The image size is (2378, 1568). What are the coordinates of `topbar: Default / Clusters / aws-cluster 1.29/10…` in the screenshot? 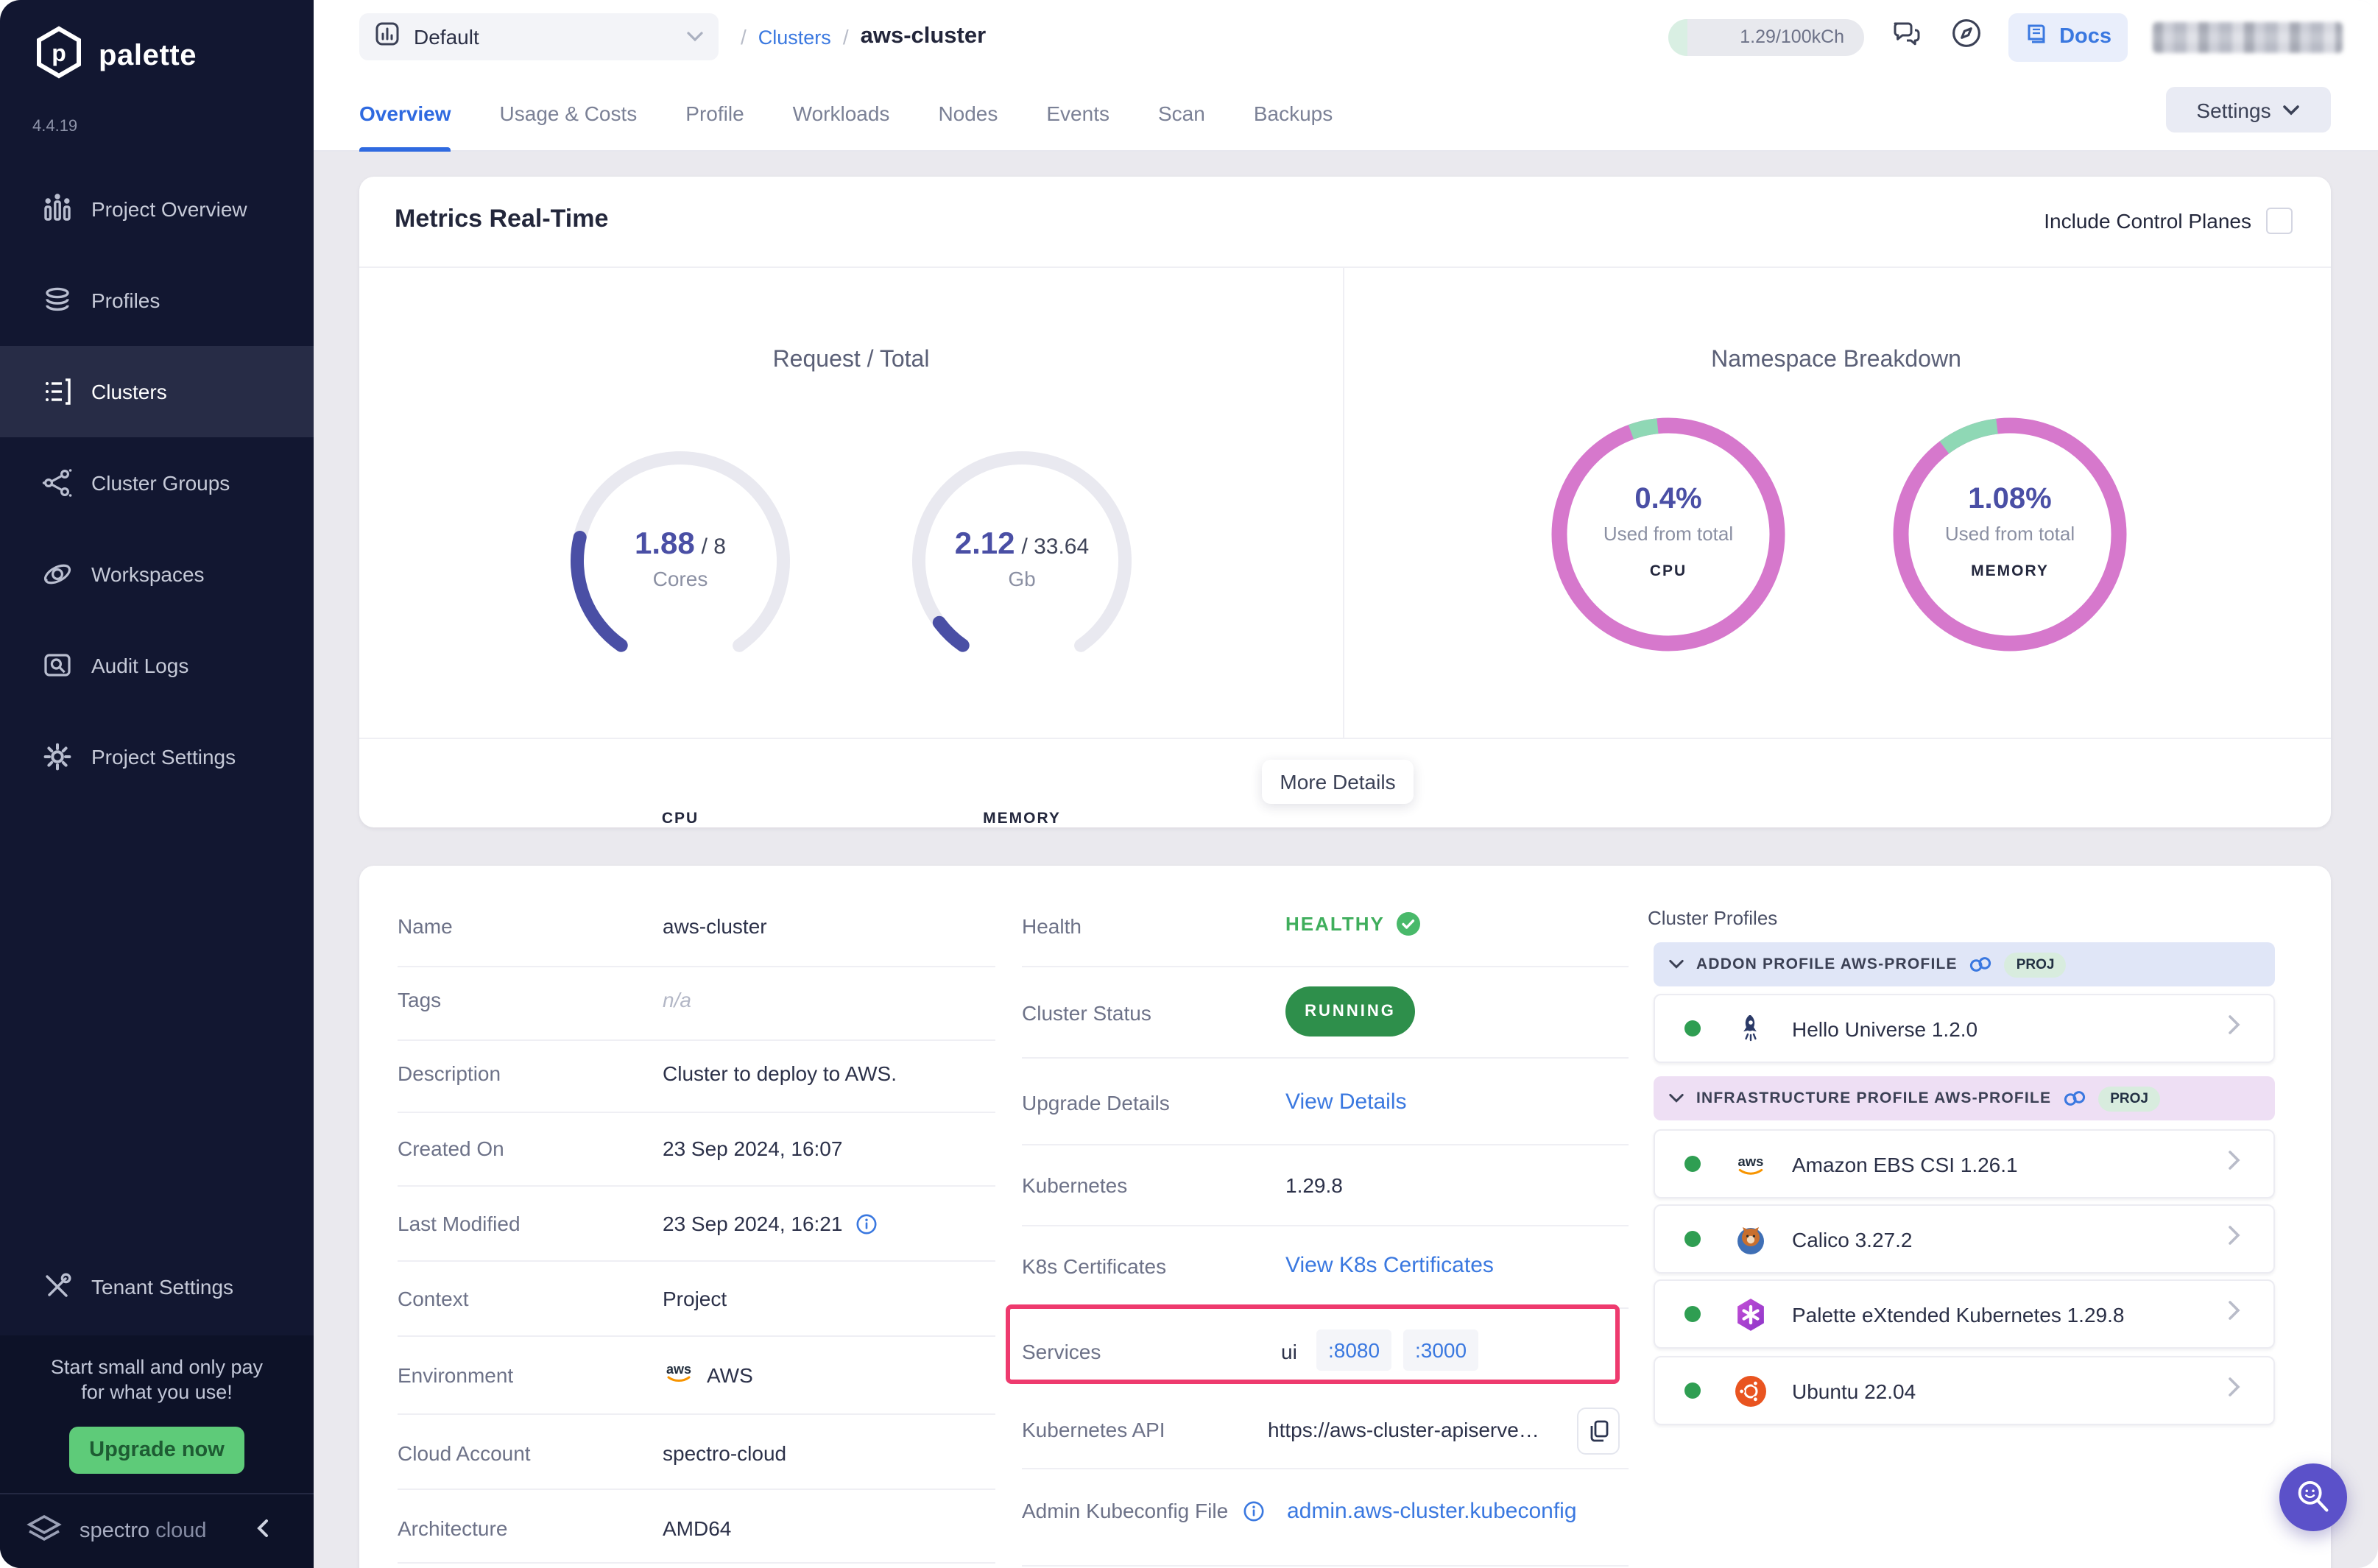 It's located at (1346, 37).